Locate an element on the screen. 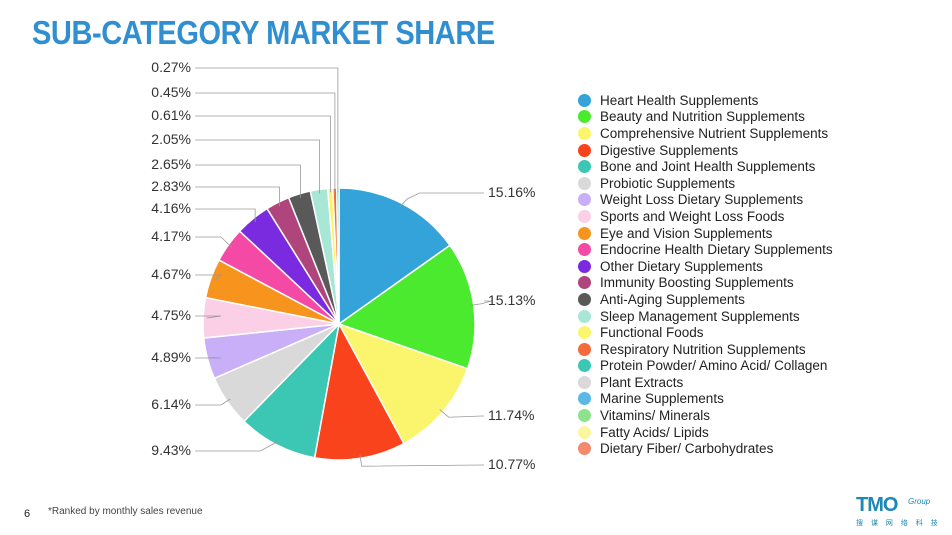 This screenshot has height=535, width=952. leader-line-anti-aging-supplements is located at coordinates (248, 181).